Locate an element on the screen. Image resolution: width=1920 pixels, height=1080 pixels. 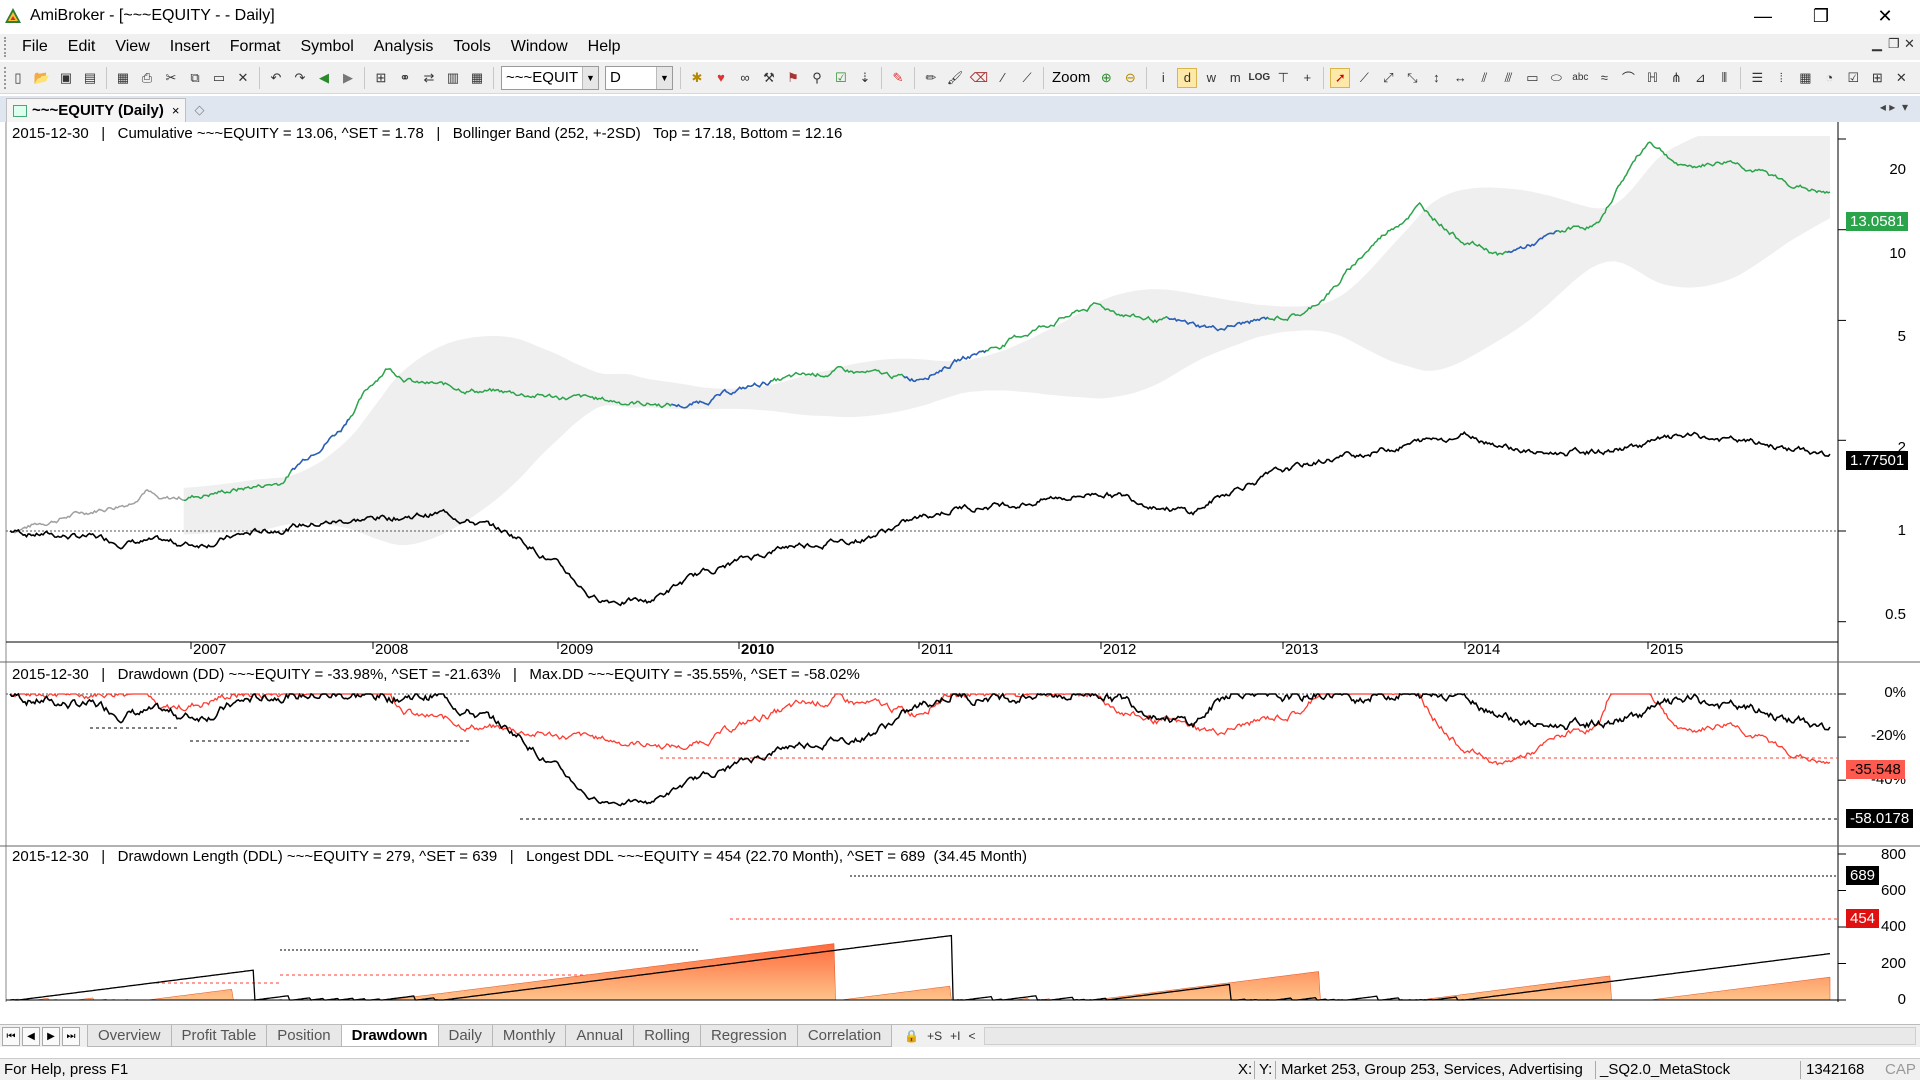
new-icon: ▯ is located at coordinates (18, 77).